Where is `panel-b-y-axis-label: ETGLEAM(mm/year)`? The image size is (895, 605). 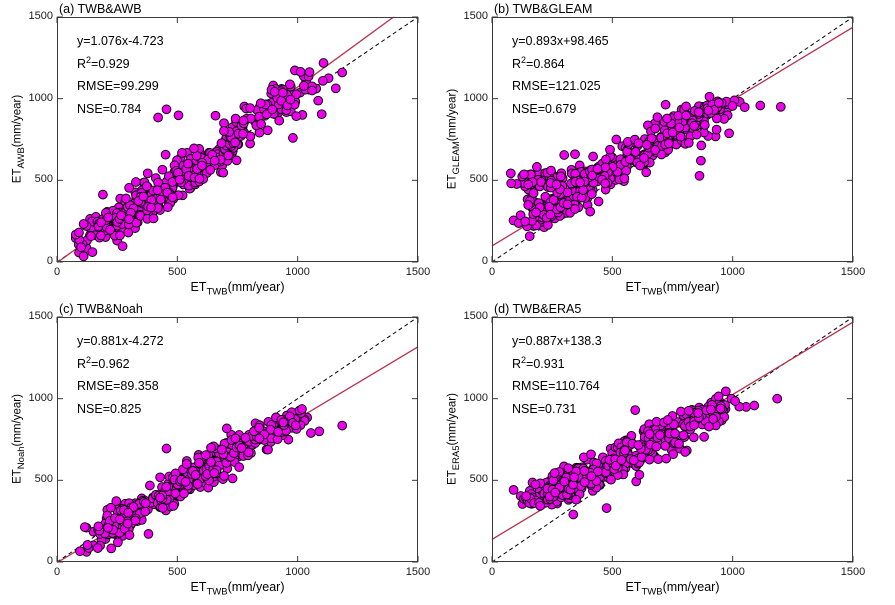
panel-b-y-axis-label: ETGLEAM(mm/year) is located at coordinates (454, 139).